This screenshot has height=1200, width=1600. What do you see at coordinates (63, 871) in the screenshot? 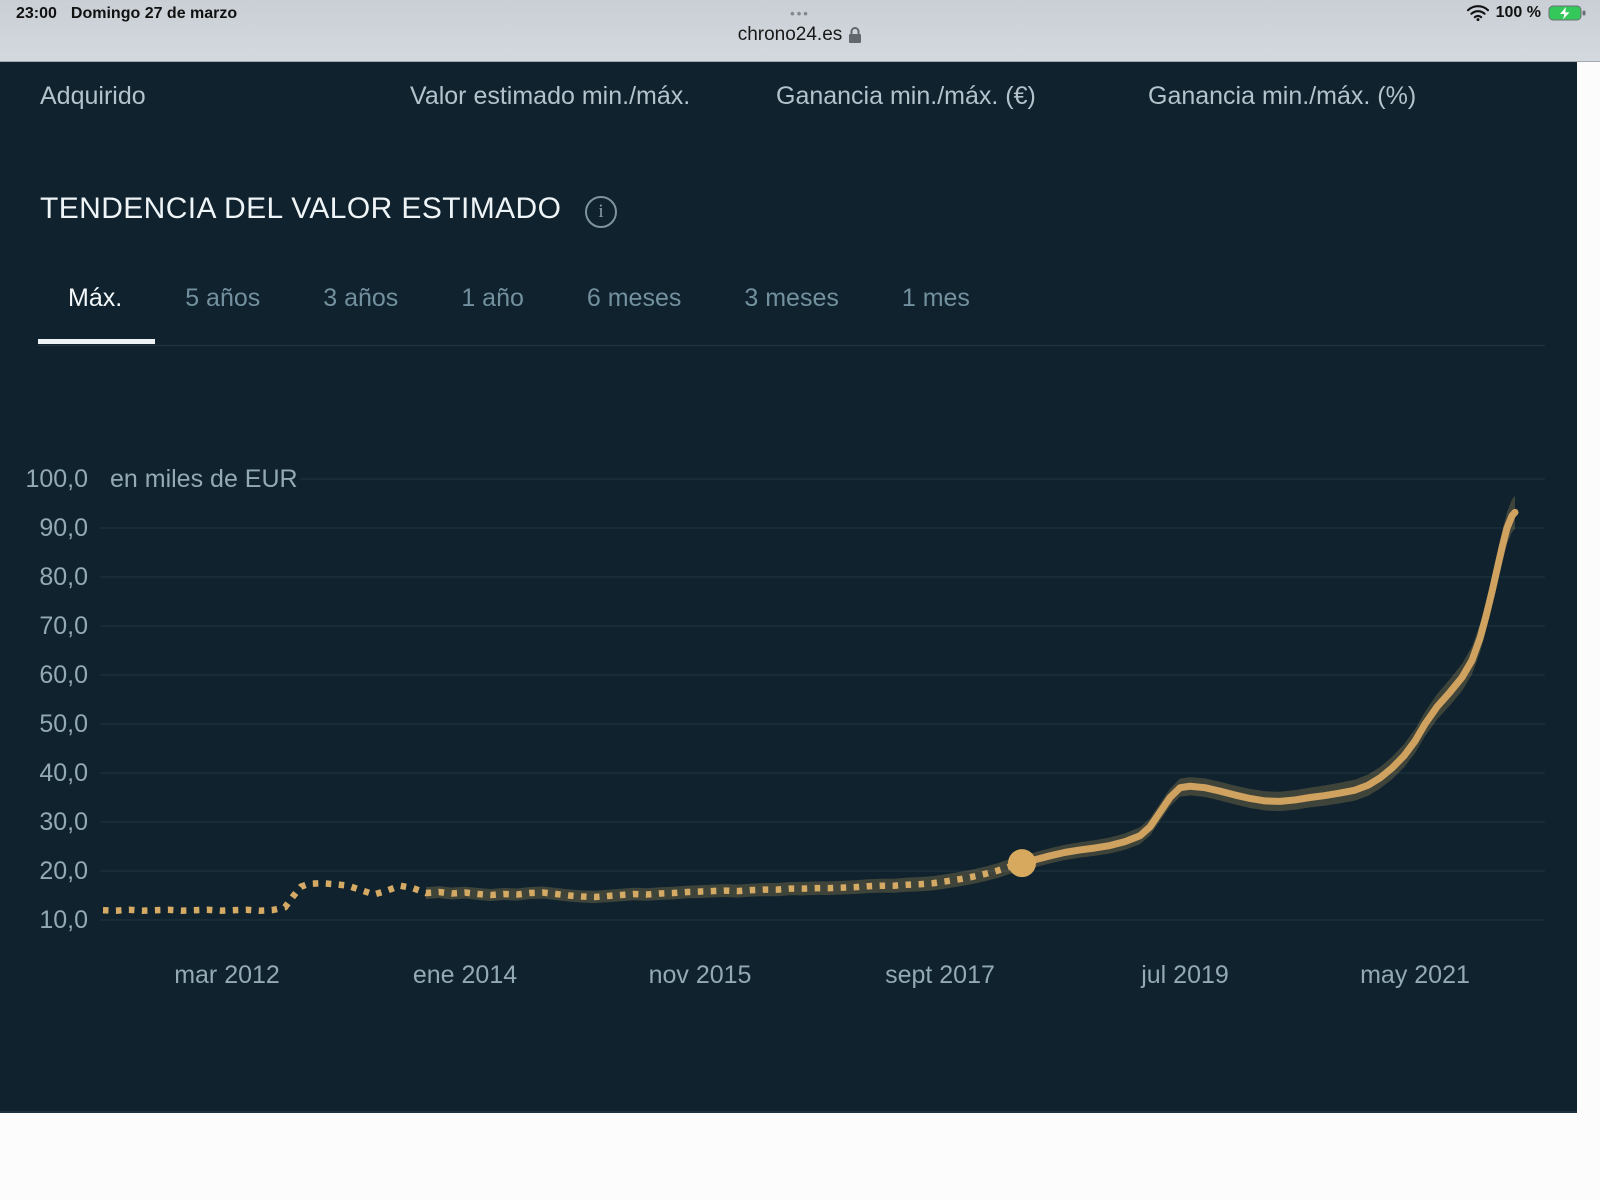
I see `y-axis-tick-label: 20,0` at bounding box center [63, 871].